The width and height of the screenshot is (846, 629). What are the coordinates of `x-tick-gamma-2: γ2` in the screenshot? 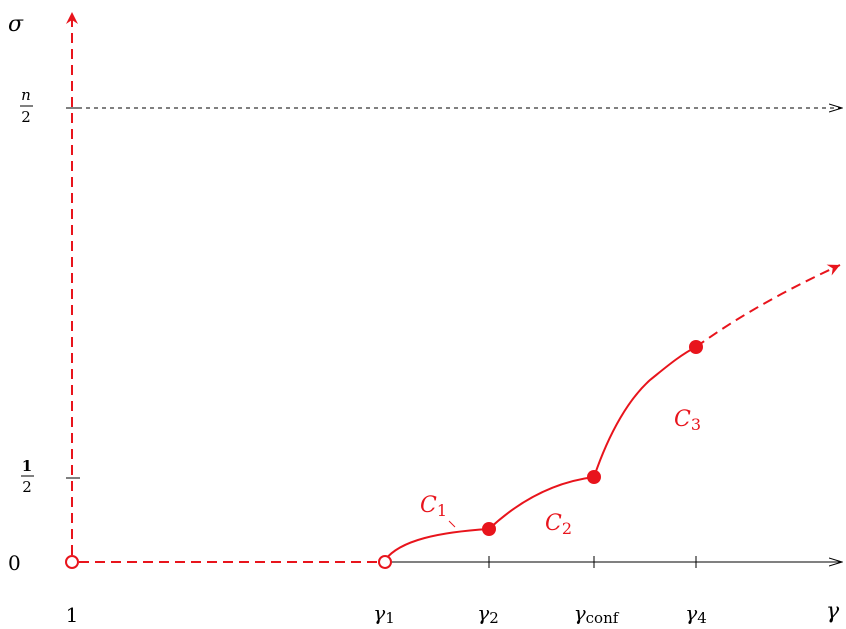 It's located at (488, 614).